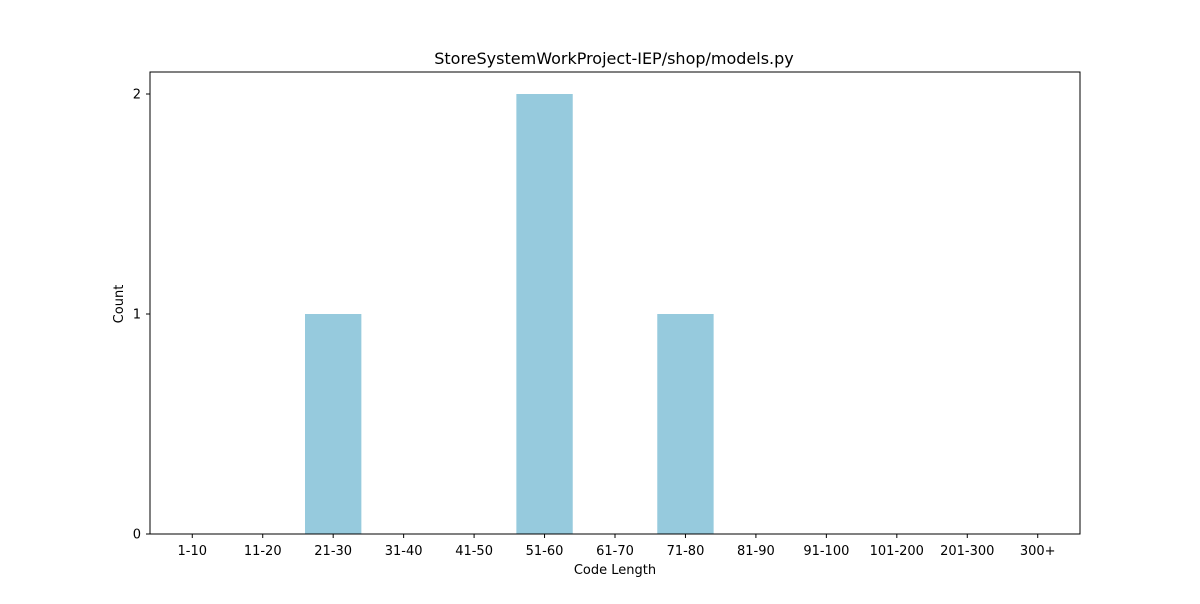 The height and width of the screenshot is (604, 1200). I want to click on x-tick-label: 61-70, so click(615, 551).